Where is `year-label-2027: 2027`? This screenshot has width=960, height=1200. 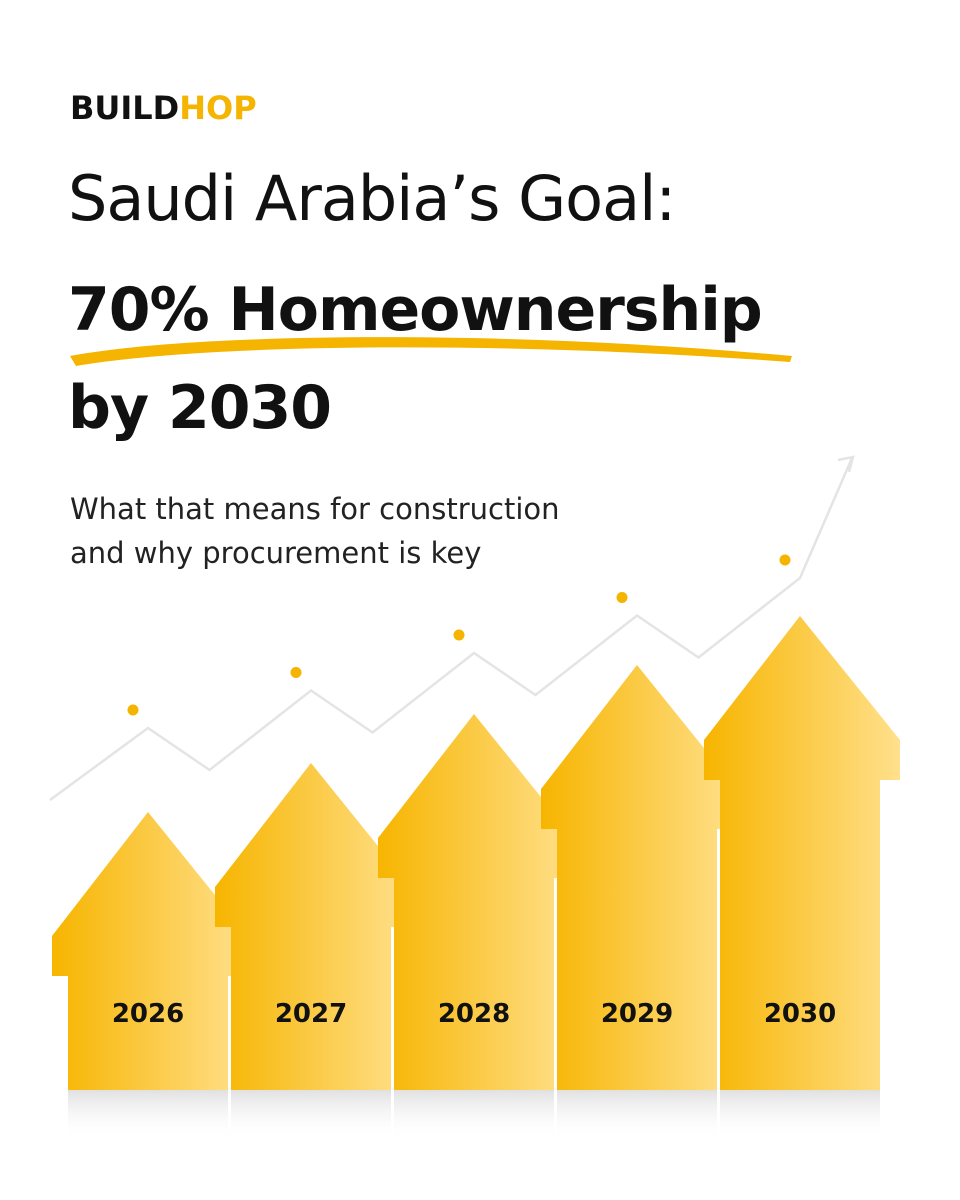
year-label-2027: 2027 is located at coordinates (311, 1014).